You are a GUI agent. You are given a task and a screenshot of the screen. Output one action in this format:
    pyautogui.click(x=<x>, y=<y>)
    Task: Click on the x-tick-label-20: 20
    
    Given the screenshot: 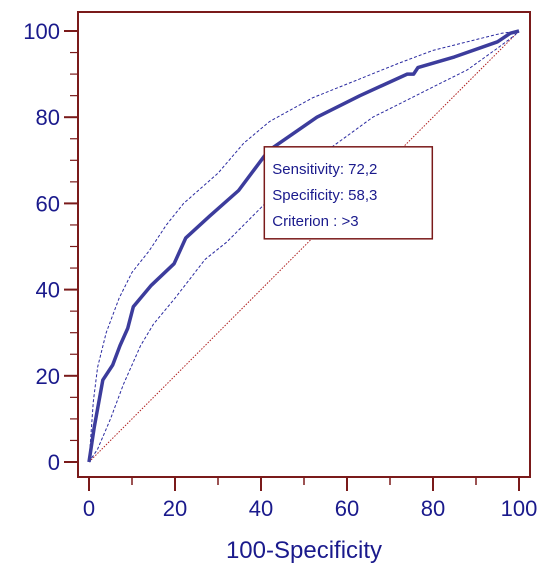 What is the action you would take?
    pyautogui.click(x=175, y=508)
    